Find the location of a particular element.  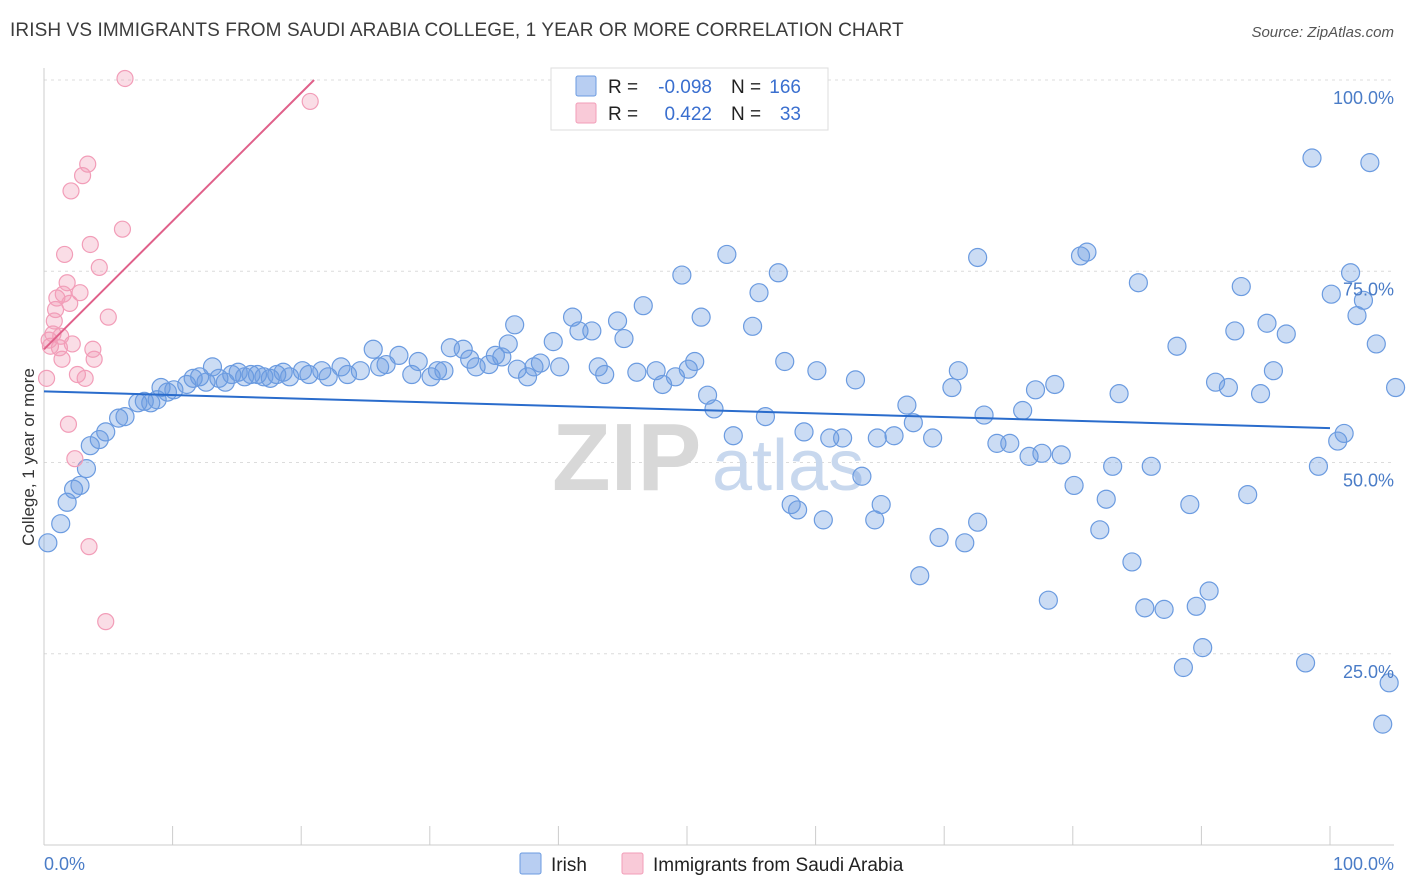

legend-r-value: 0.422 is located at coordinates (688, 114).